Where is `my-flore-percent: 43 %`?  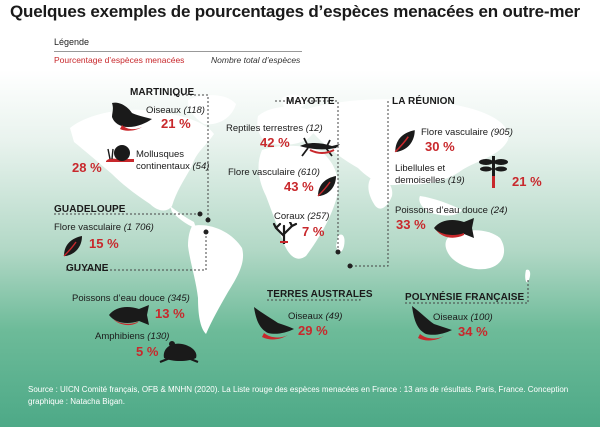
my-flore-percent: 43 % is located at coordinates (299, 186).